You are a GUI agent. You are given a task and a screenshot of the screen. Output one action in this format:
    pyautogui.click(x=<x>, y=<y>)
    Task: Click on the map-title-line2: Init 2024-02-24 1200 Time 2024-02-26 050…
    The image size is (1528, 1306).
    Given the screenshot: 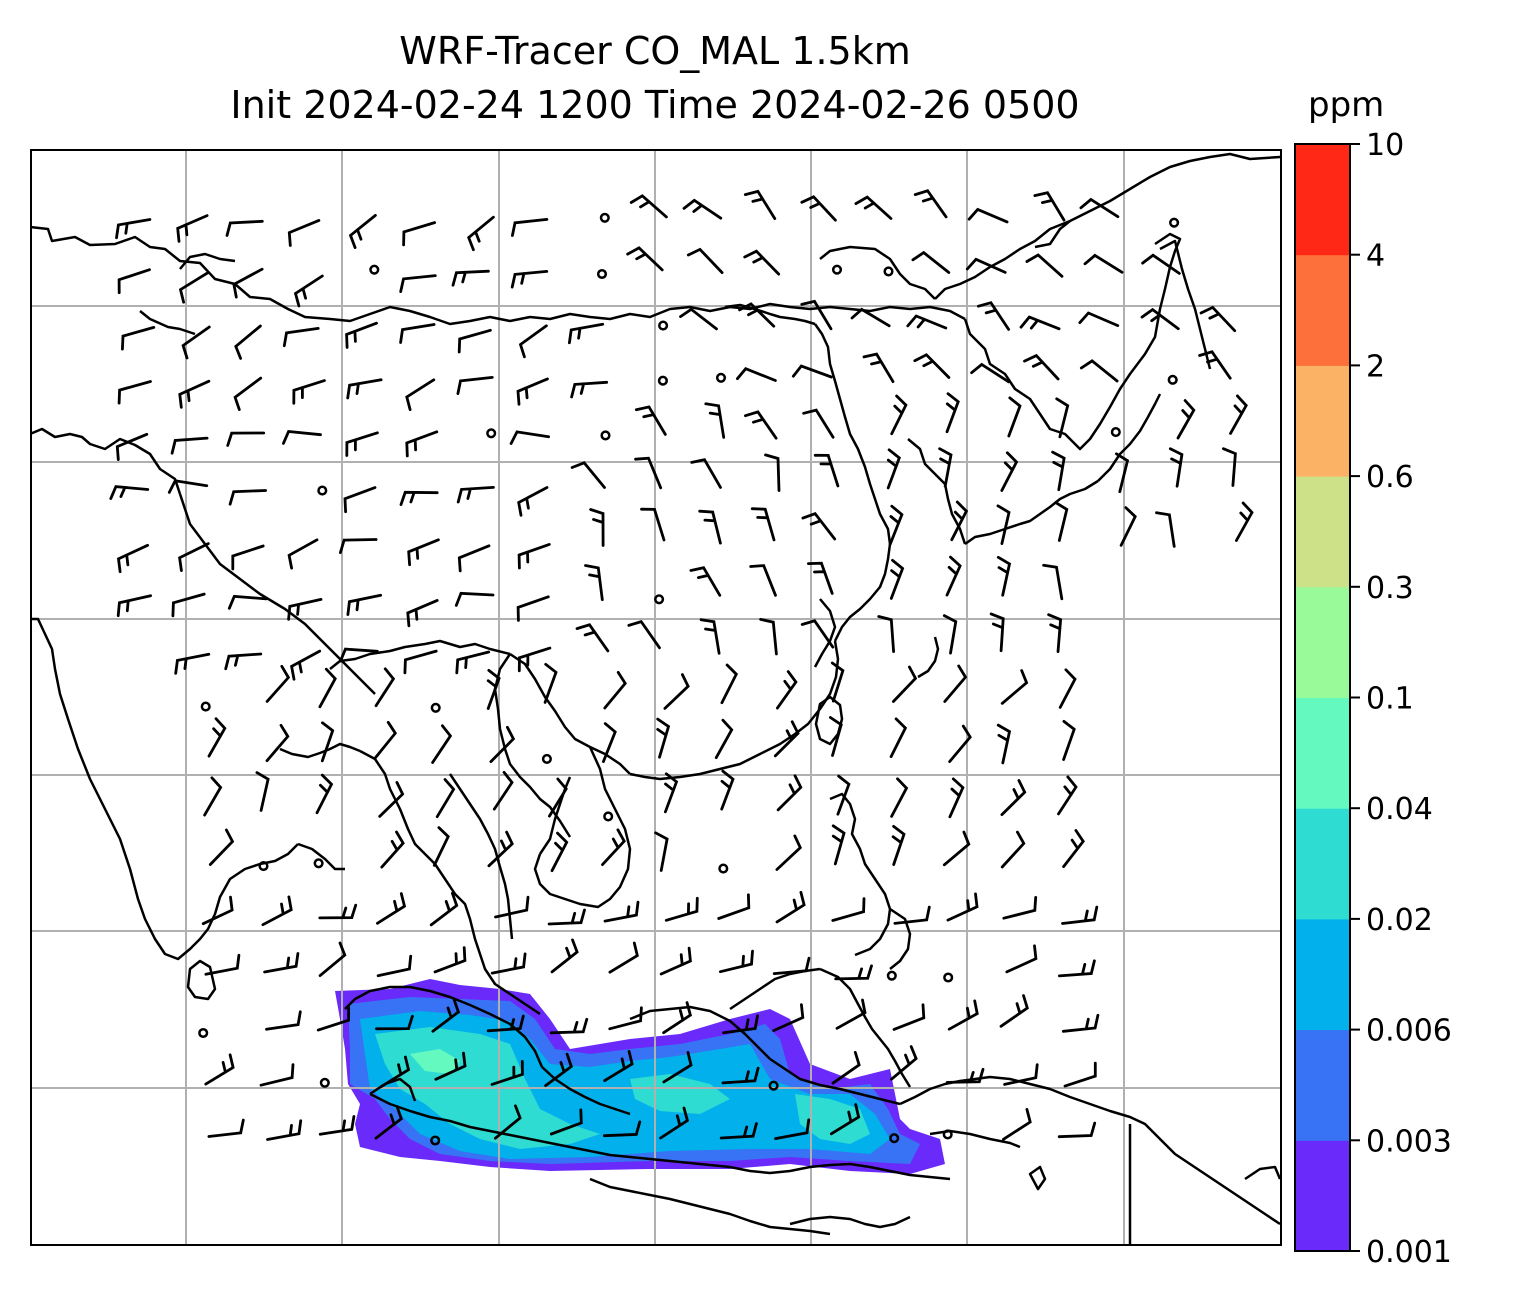 What is the action you would take?
    pyautogui.click(x=655, y=105)
    